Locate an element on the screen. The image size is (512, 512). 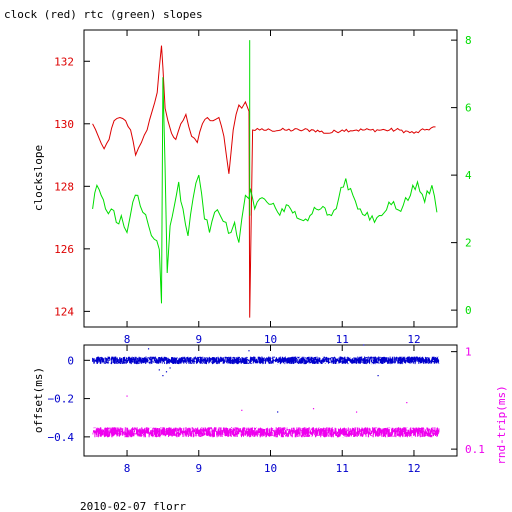
offset-x-axis: 8 9 10 11 12 is located at coordinates (272, 410).